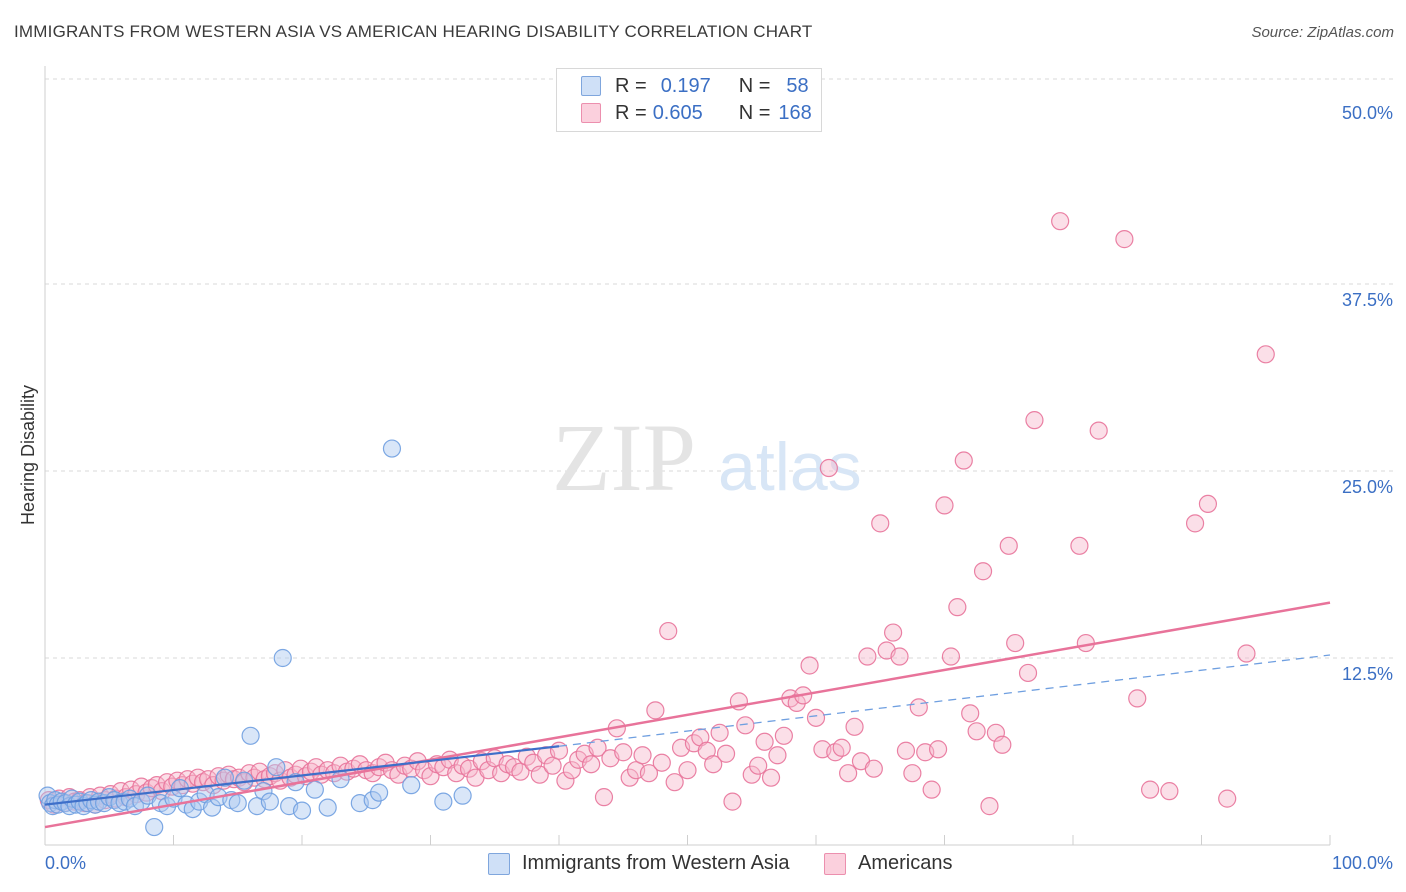  I want to click on legend-r-value: 0.605, so click(677, 112).